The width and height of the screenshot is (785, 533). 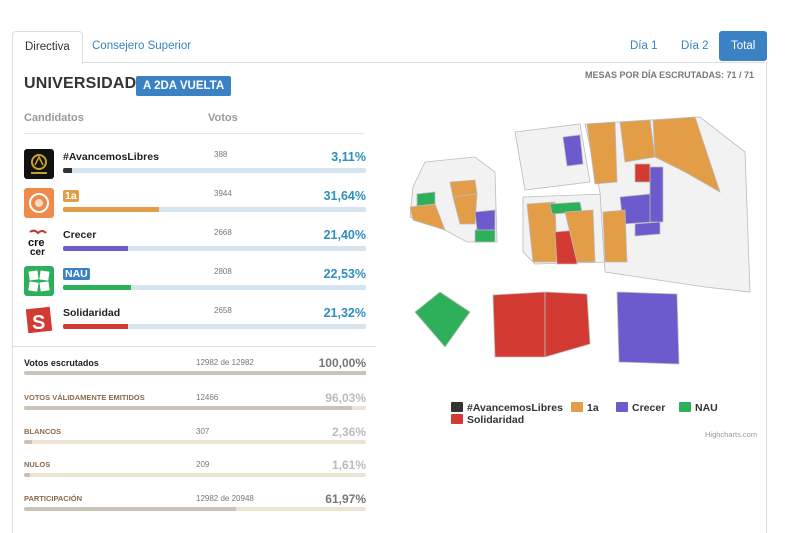 What do you see at coordinates (195, 320) in the screenshot?
I see `candidate-row: S Solidaridad 2658 21,32%` at bounding box center [195, 320].